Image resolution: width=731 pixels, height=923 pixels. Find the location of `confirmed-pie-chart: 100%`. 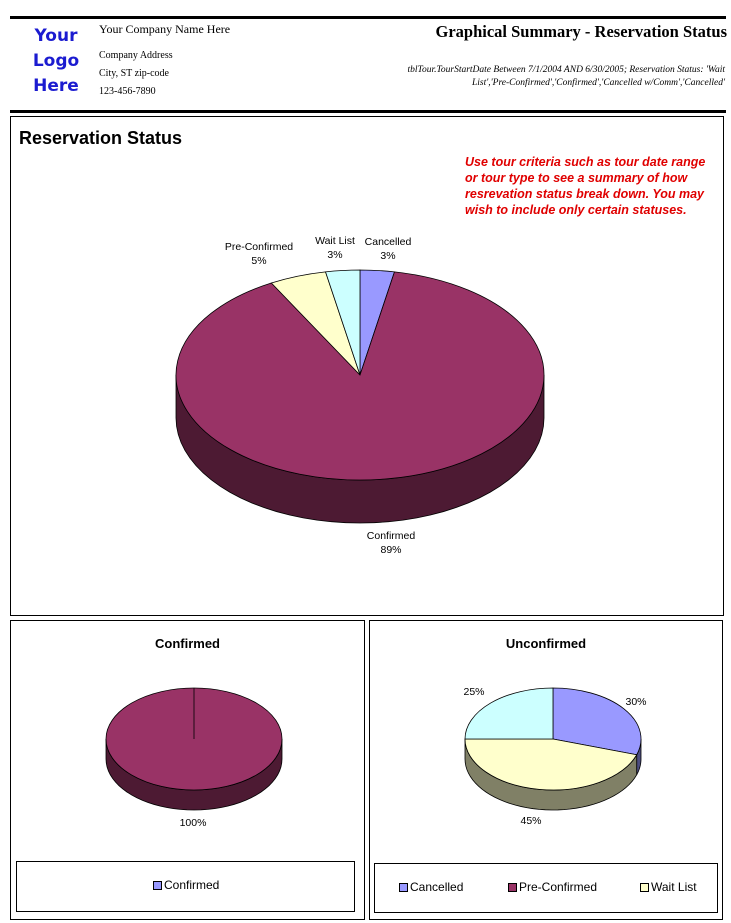

confirmed-pie-chart: 100% is located at coordinates (194, 758).